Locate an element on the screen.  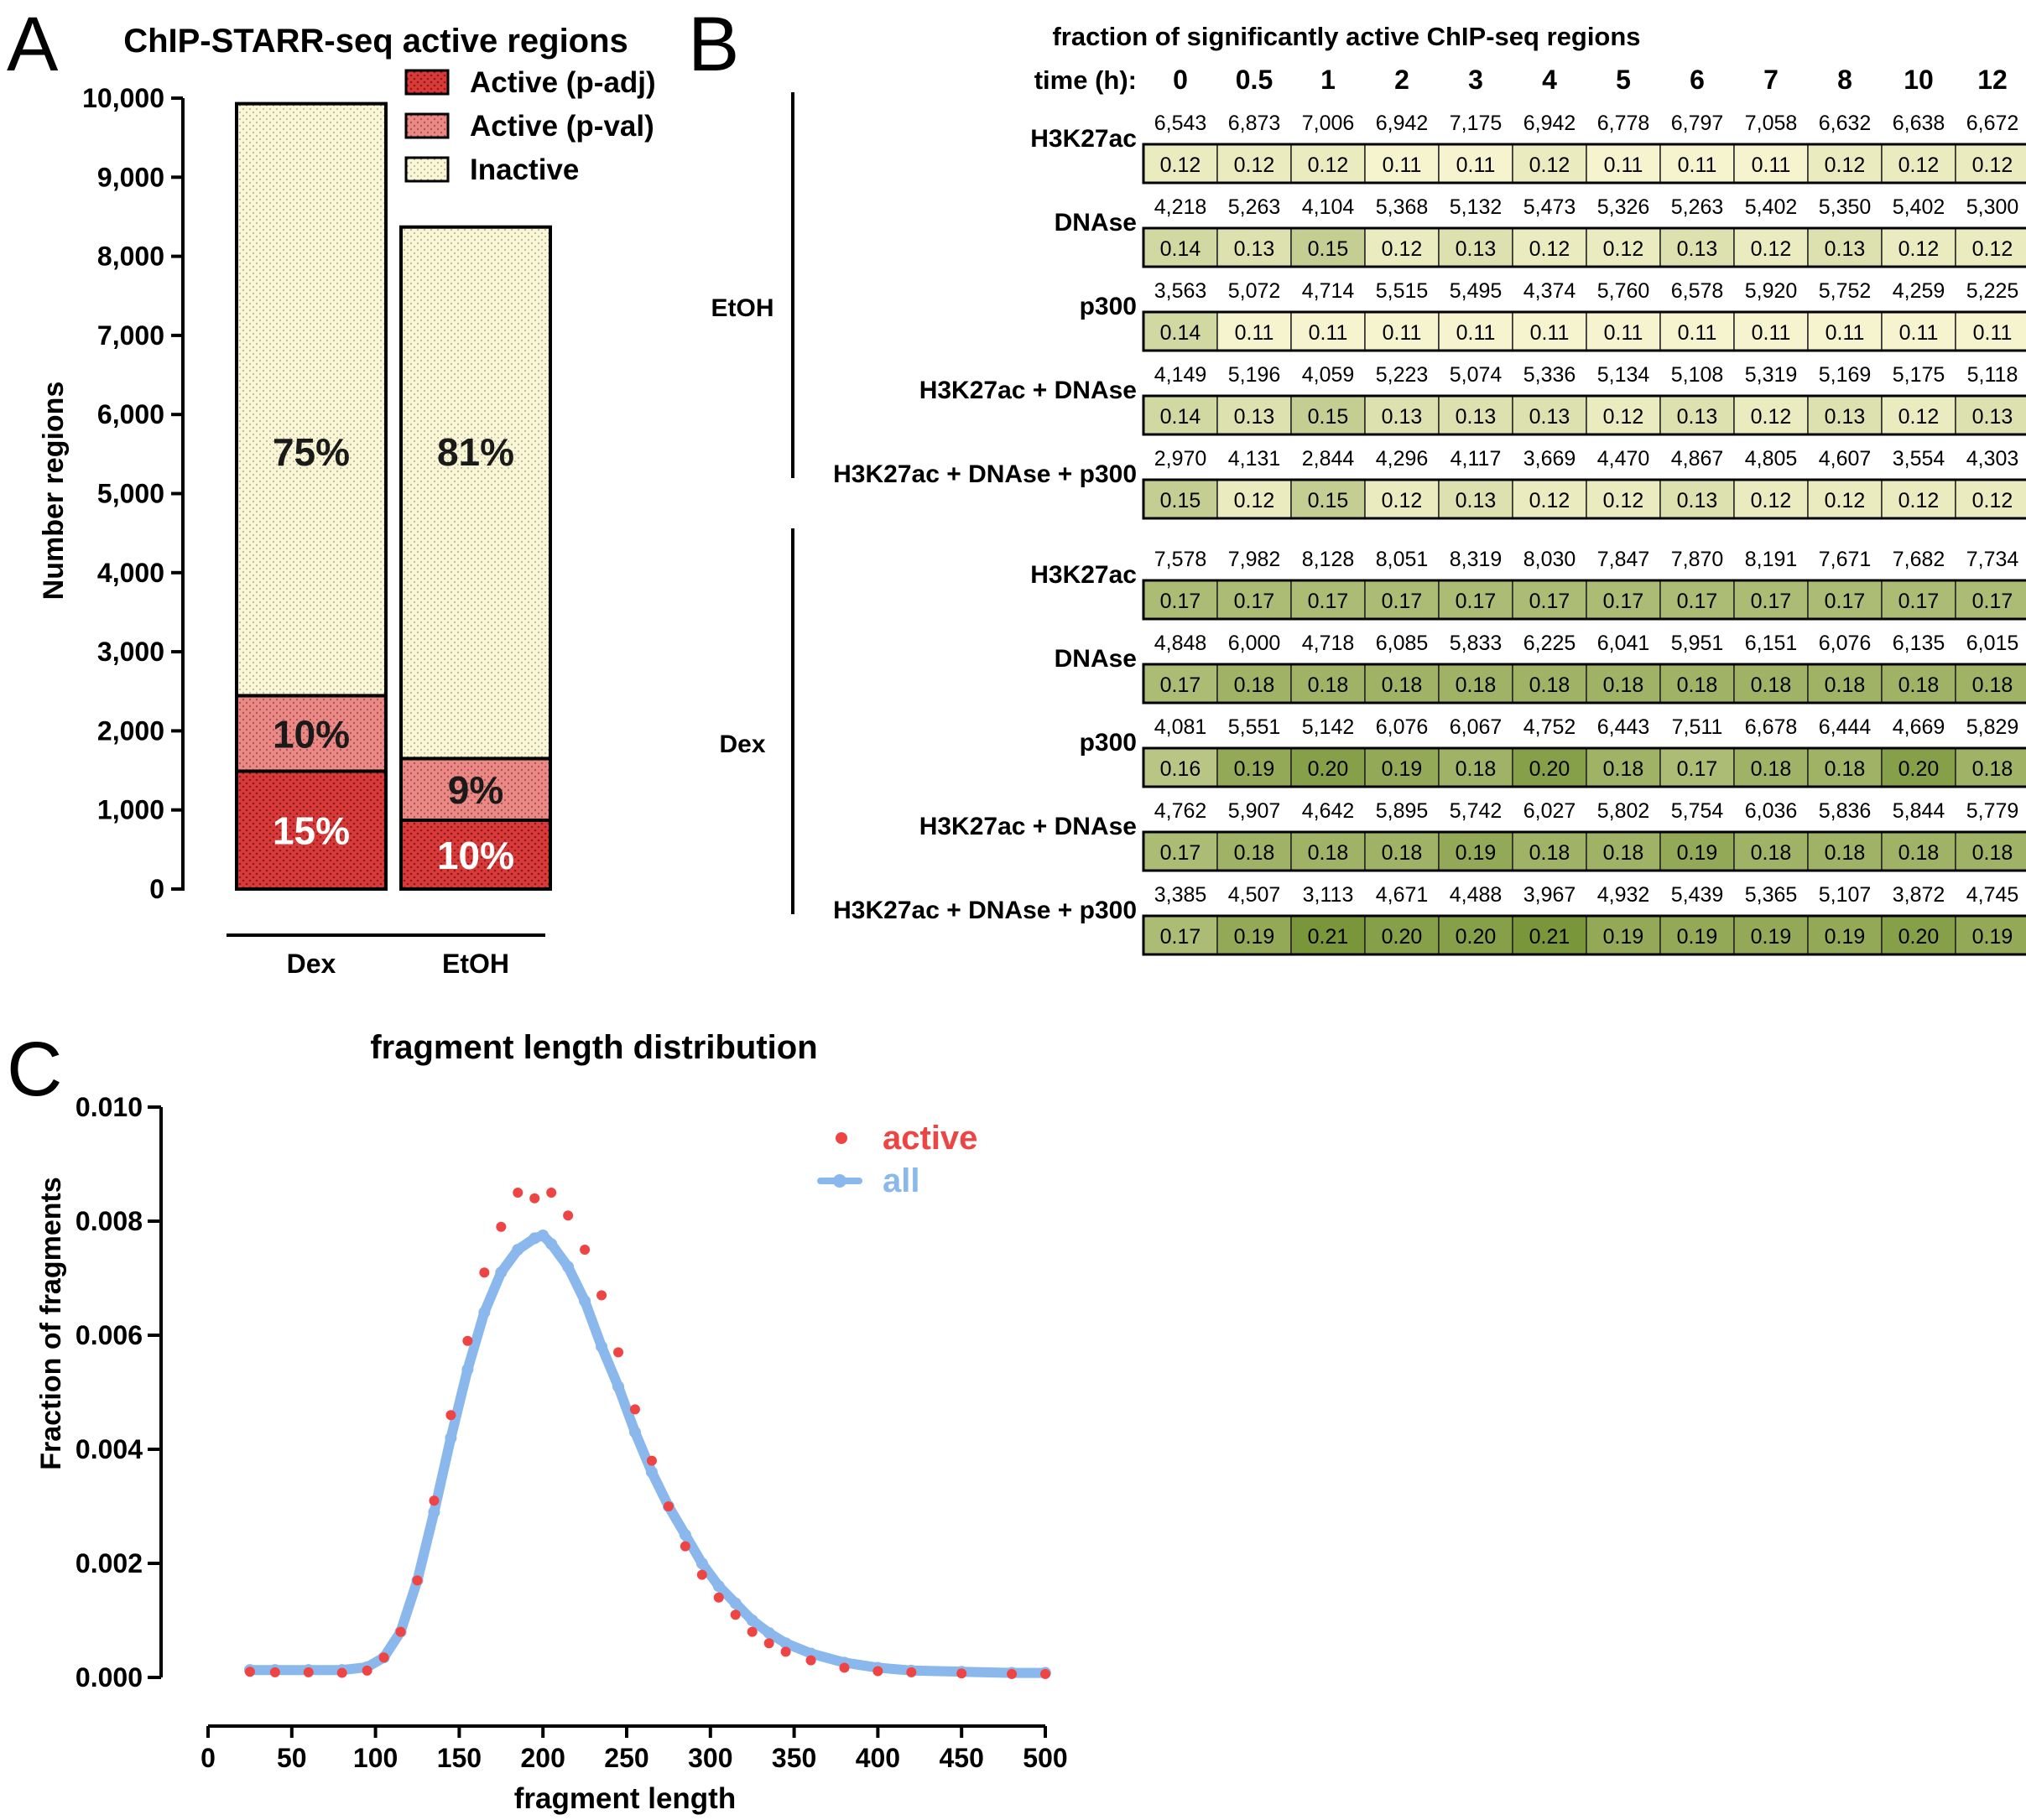
count-cell: 5,196 is located at coordinates (1255, 375).